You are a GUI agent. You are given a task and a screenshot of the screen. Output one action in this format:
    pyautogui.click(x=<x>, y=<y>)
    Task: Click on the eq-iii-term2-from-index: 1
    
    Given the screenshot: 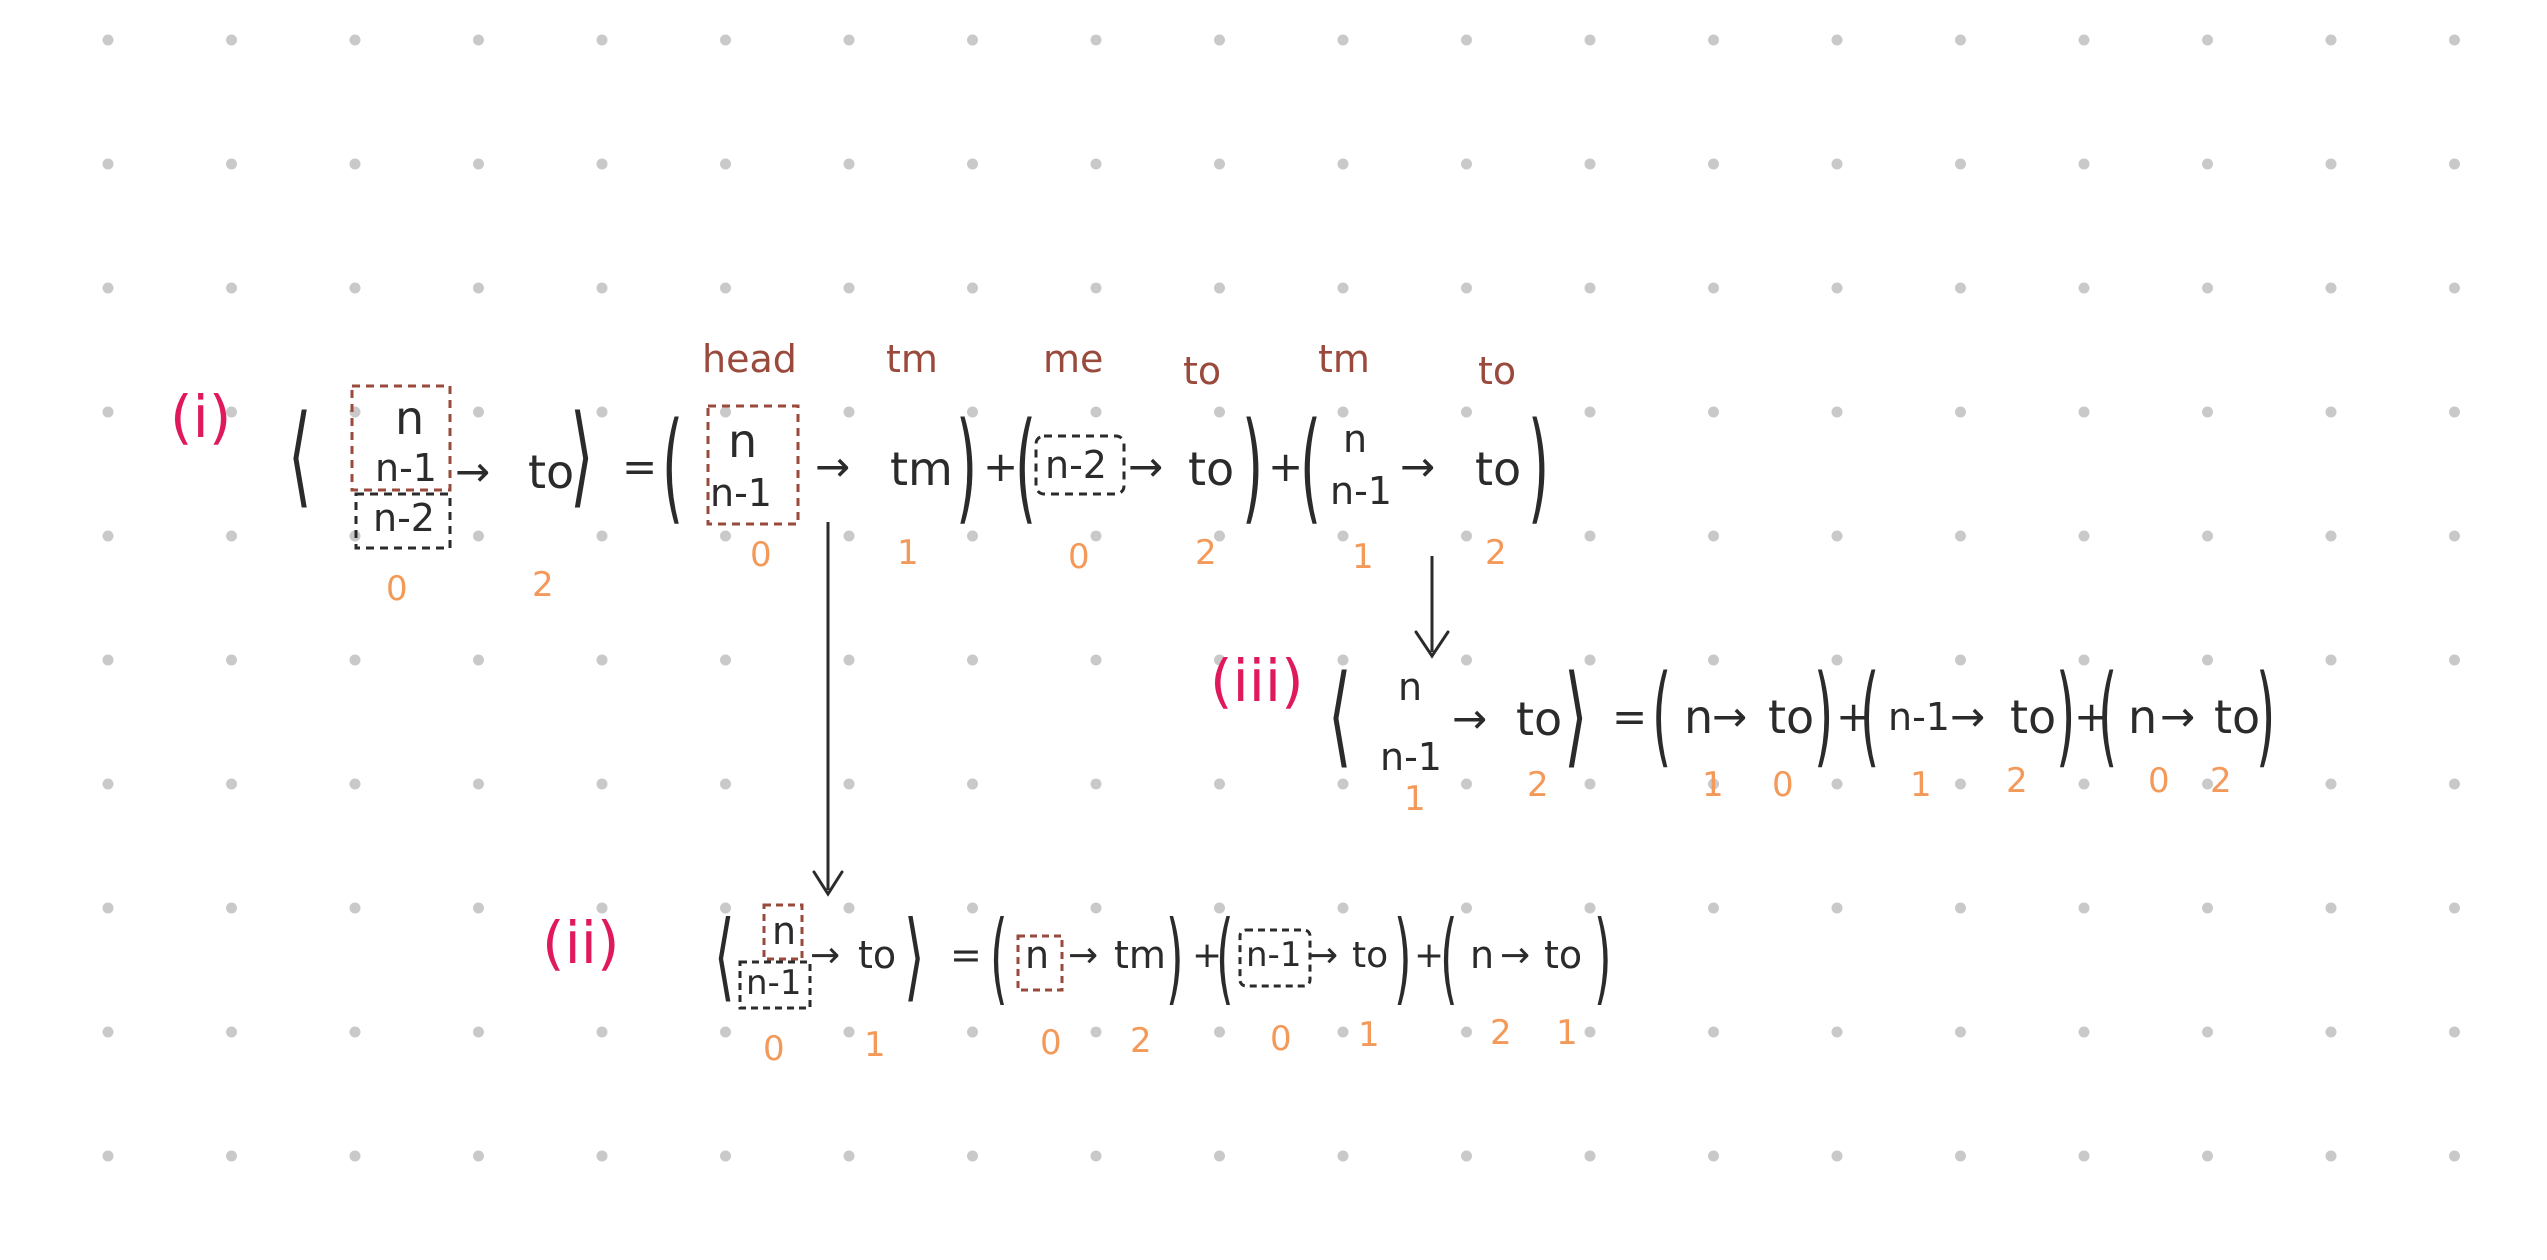 What is the action you would take?
    pyautogui.click(x=1921, y=785)
    